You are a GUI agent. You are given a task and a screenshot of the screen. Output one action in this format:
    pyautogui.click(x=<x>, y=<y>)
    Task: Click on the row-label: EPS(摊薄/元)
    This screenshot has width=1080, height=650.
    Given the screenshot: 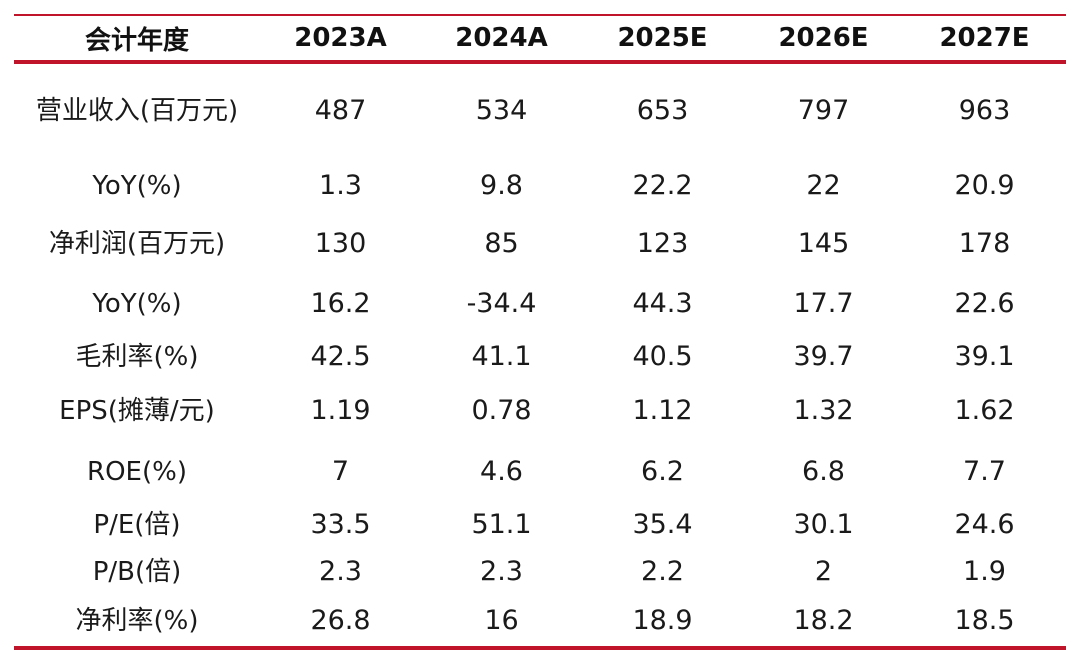 What is the action you would take?
    pyautogui.click(x=137, y=411)
    